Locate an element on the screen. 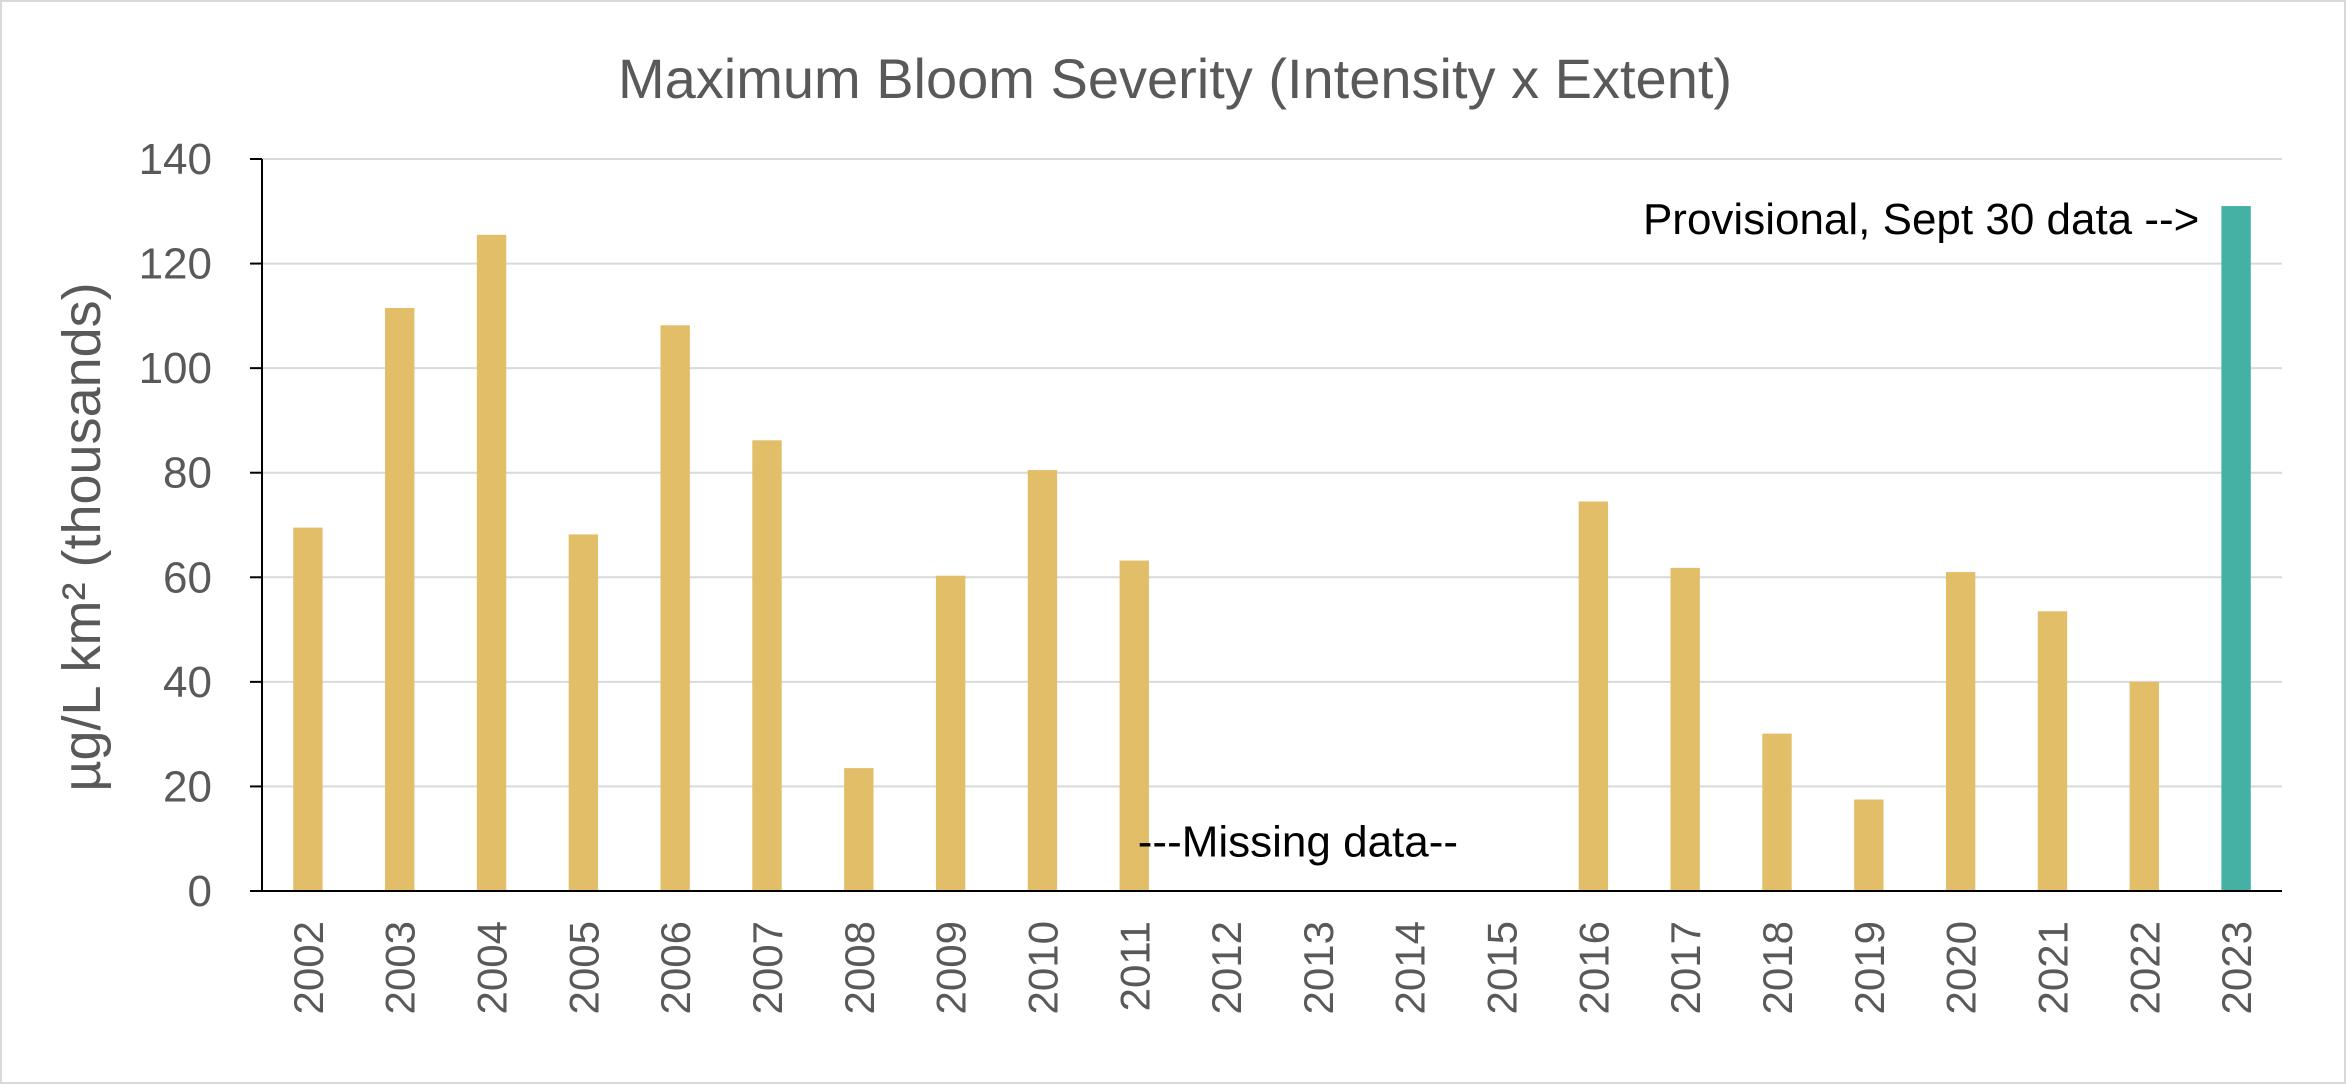  x-tick-label: 2002 is located at coordinates (308, 967).